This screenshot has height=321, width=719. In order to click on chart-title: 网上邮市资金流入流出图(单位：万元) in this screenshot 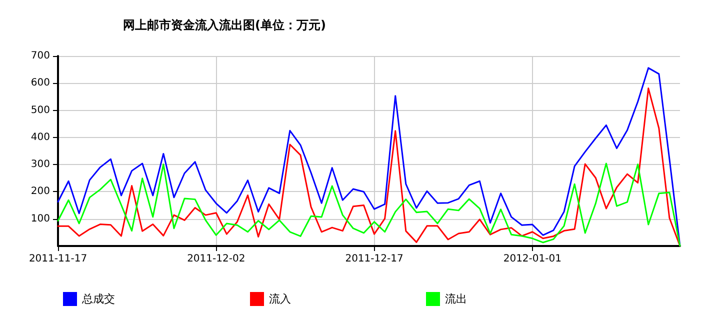, I will do `click(224, 25)`.